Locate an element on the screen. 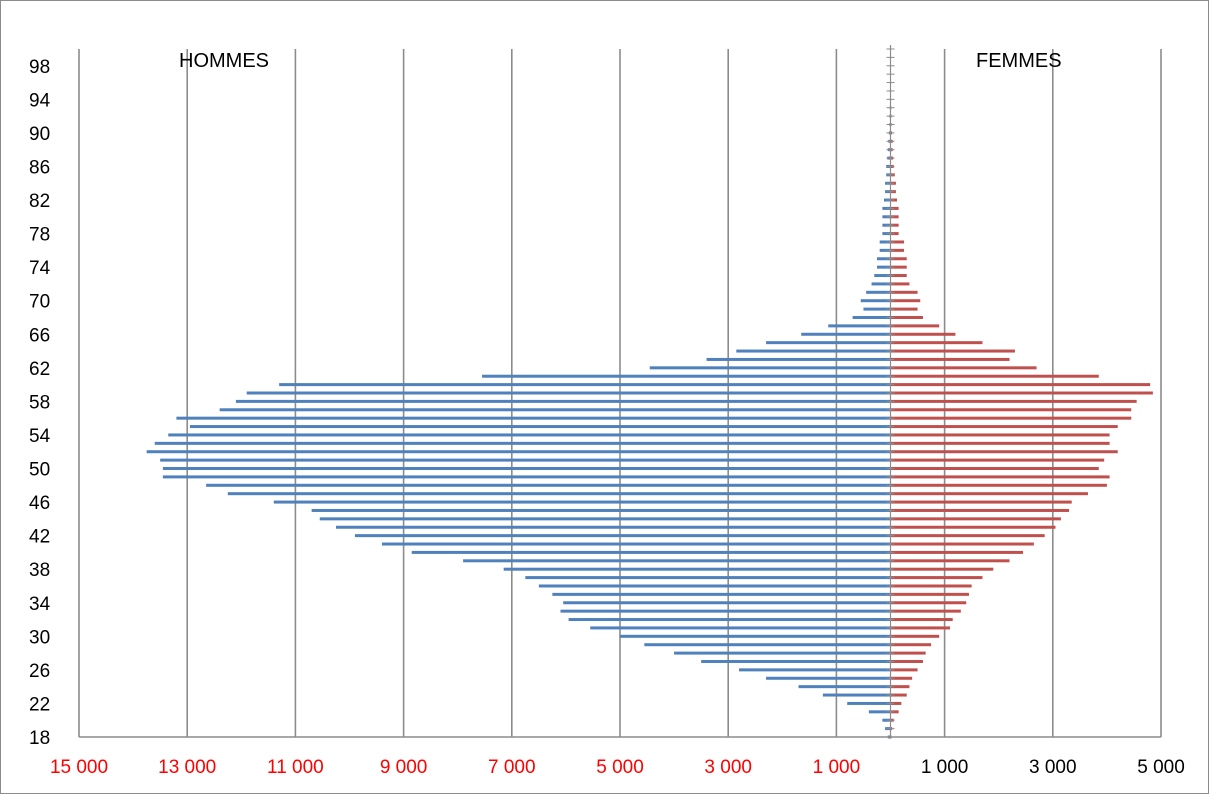  x-tick-label-7: 1 000 is located at coordinates (837, 767).